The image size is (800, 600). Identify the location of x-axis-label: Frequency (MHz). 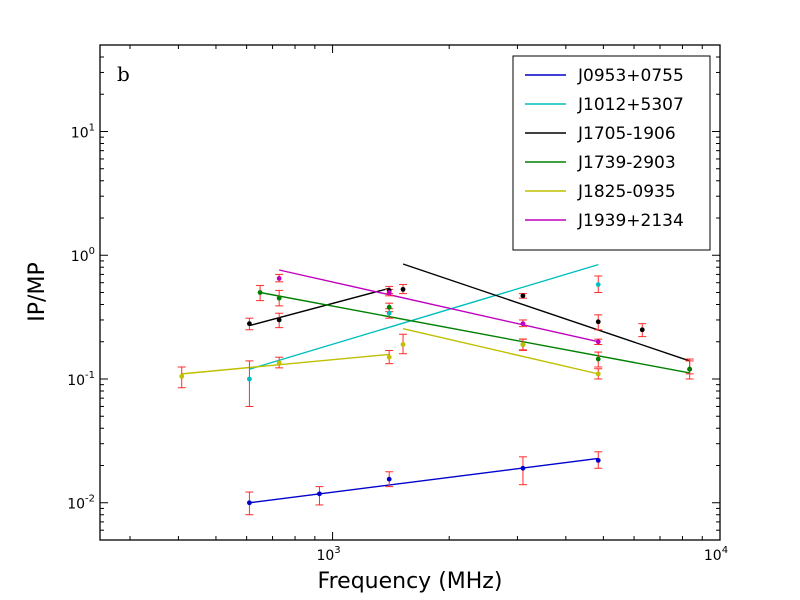
(410, 581).